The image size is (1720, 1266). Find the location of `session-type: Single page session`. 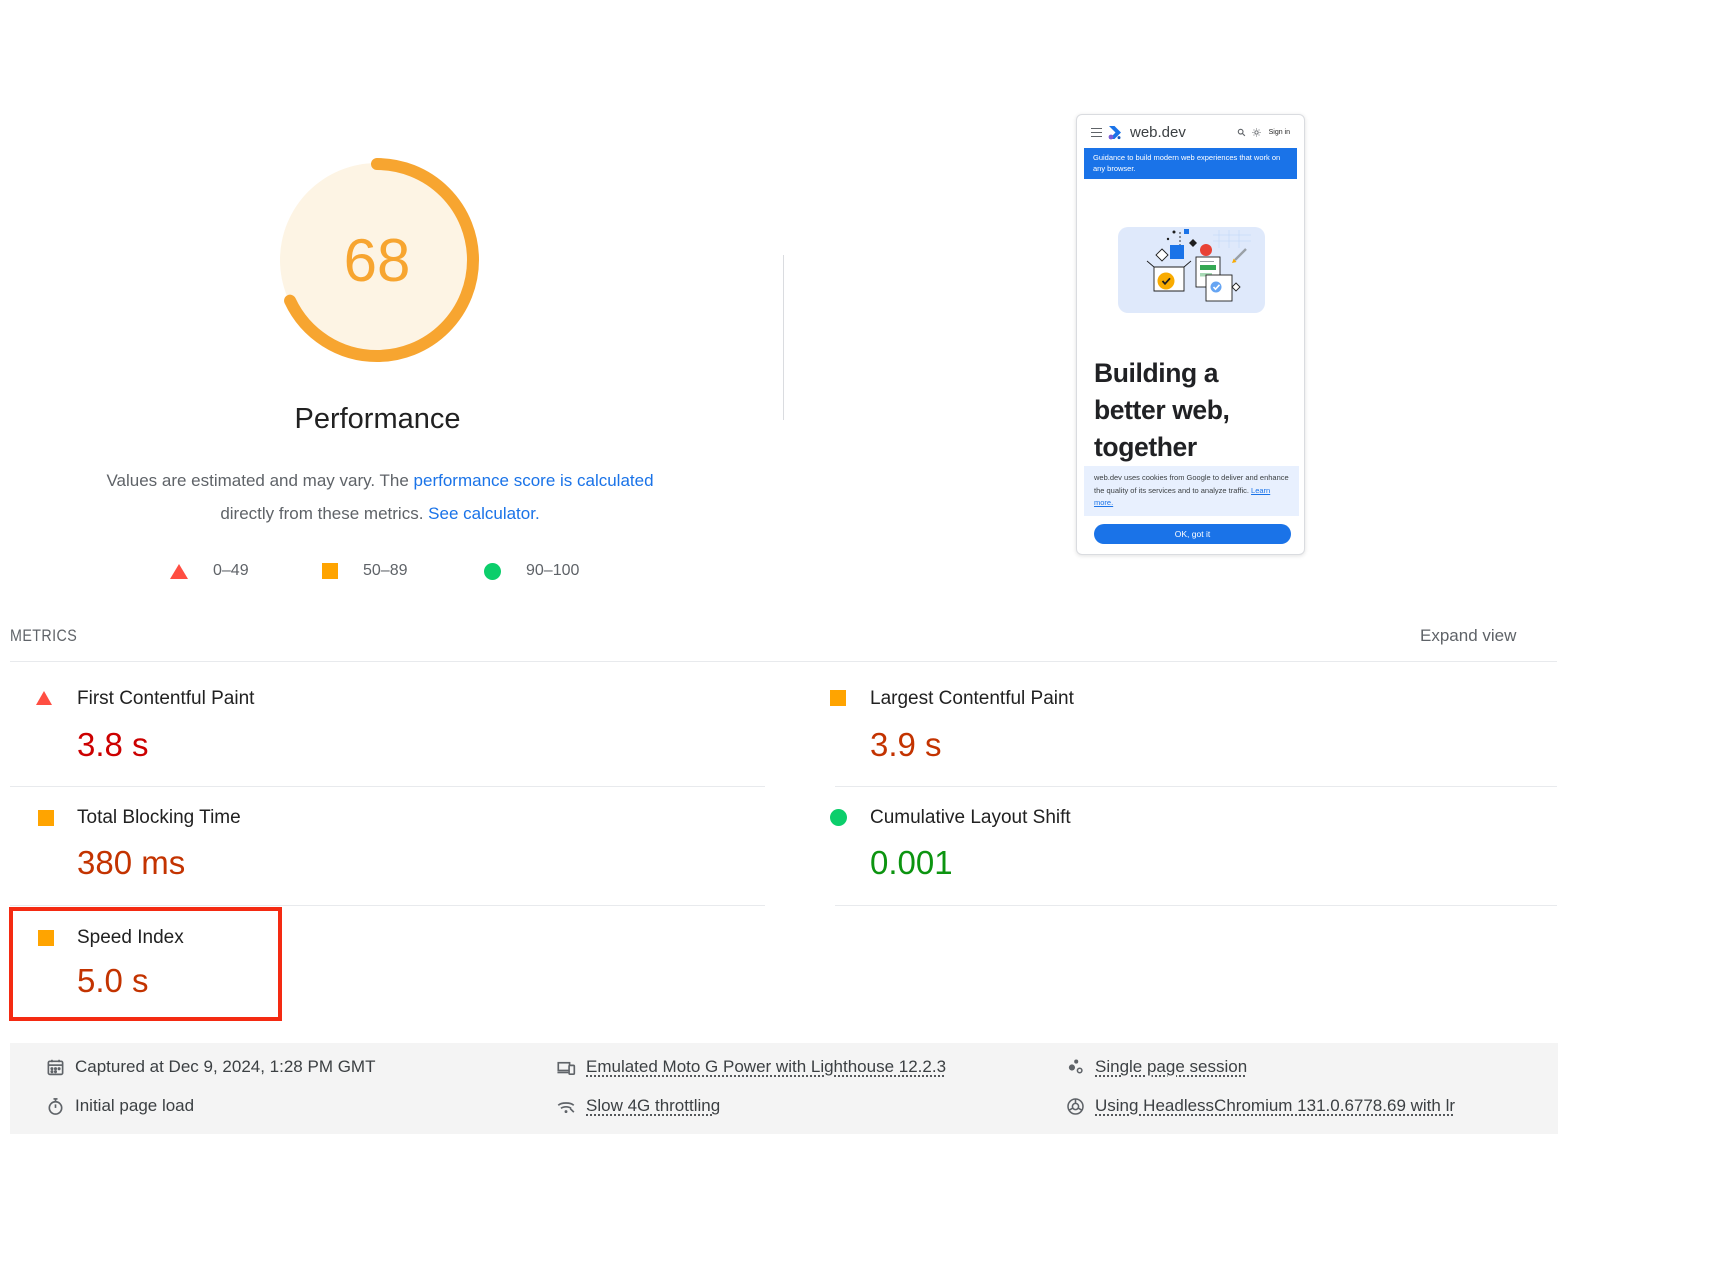

session-type: Single page session is located at coordinates (1156, 1067).